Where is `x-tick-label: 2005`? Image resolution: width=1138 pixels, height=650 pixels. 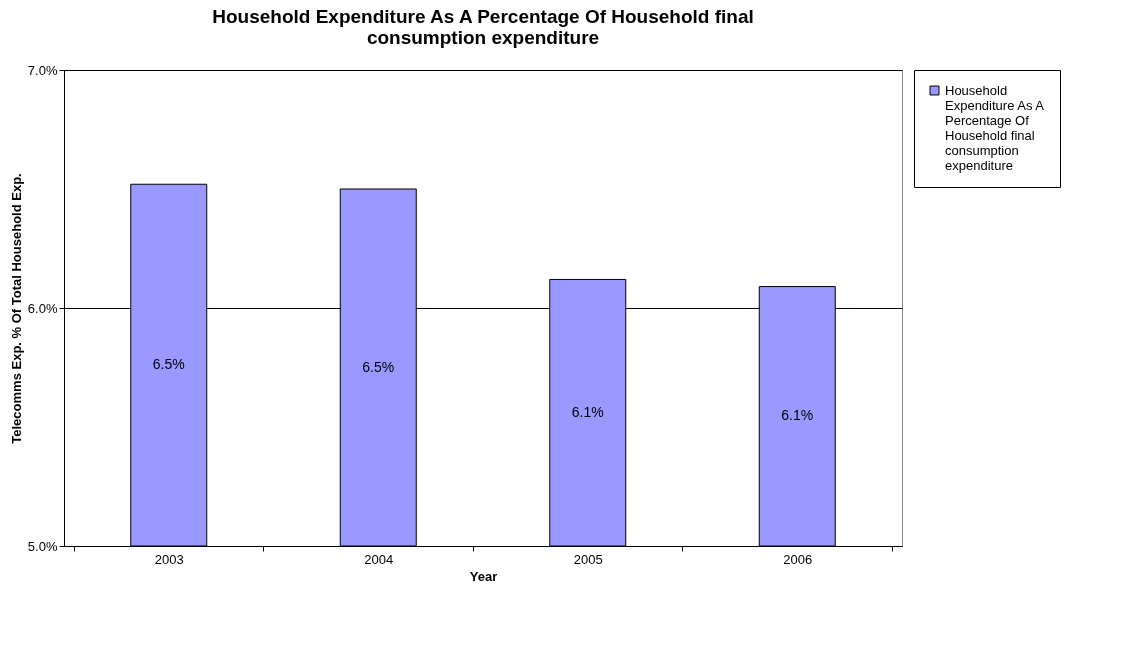 x-tick-label: 2005 is located at coordinates (588, 559).